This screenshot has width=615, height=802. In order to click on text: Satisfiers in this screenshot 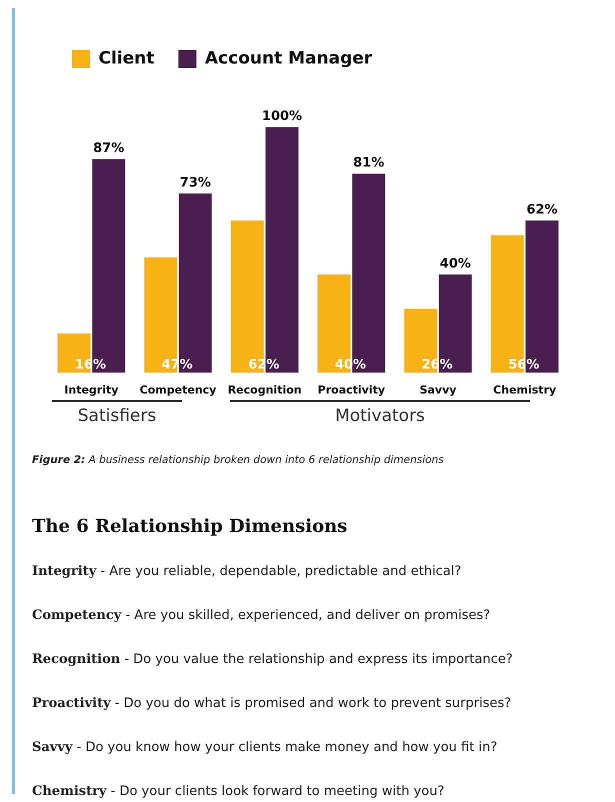, I will do `click(117, 416)`.